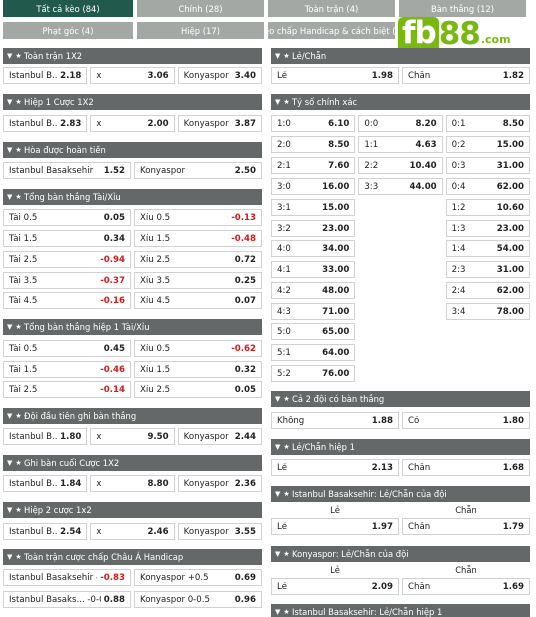 The image size is (536, 617). I want to click on odds-cell: Chẵn 1.79, so click(466, 526).